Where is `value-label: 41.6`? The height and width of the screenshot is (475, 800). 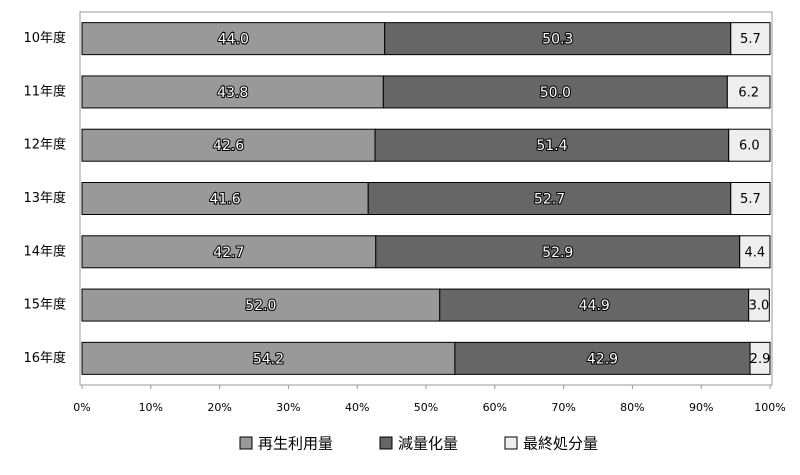 value-label: 41.6 is located at coordinates (225, 200).